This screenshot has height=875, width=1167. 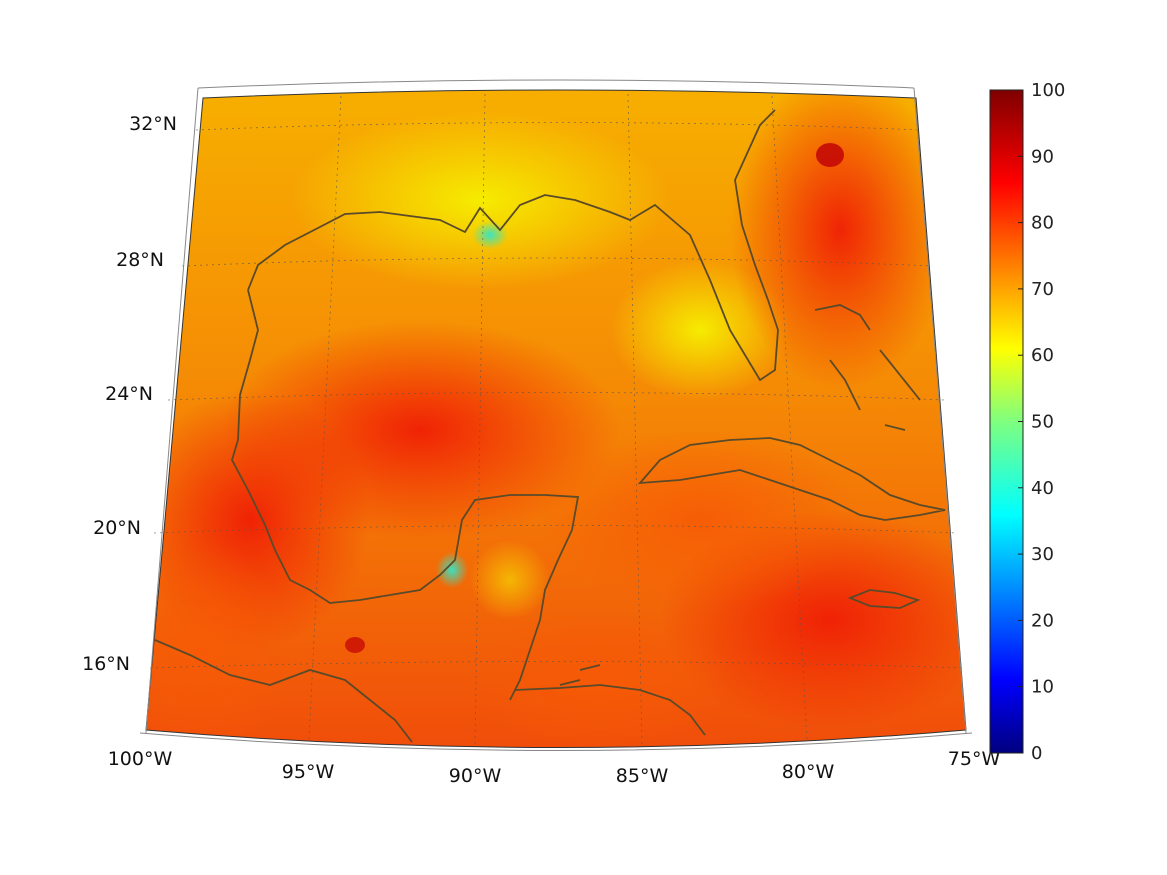 What do you see at coordinates (475, 776) in the screenshot?
I see `lon-label-90: 90°W` at bounding box center [475, 776].